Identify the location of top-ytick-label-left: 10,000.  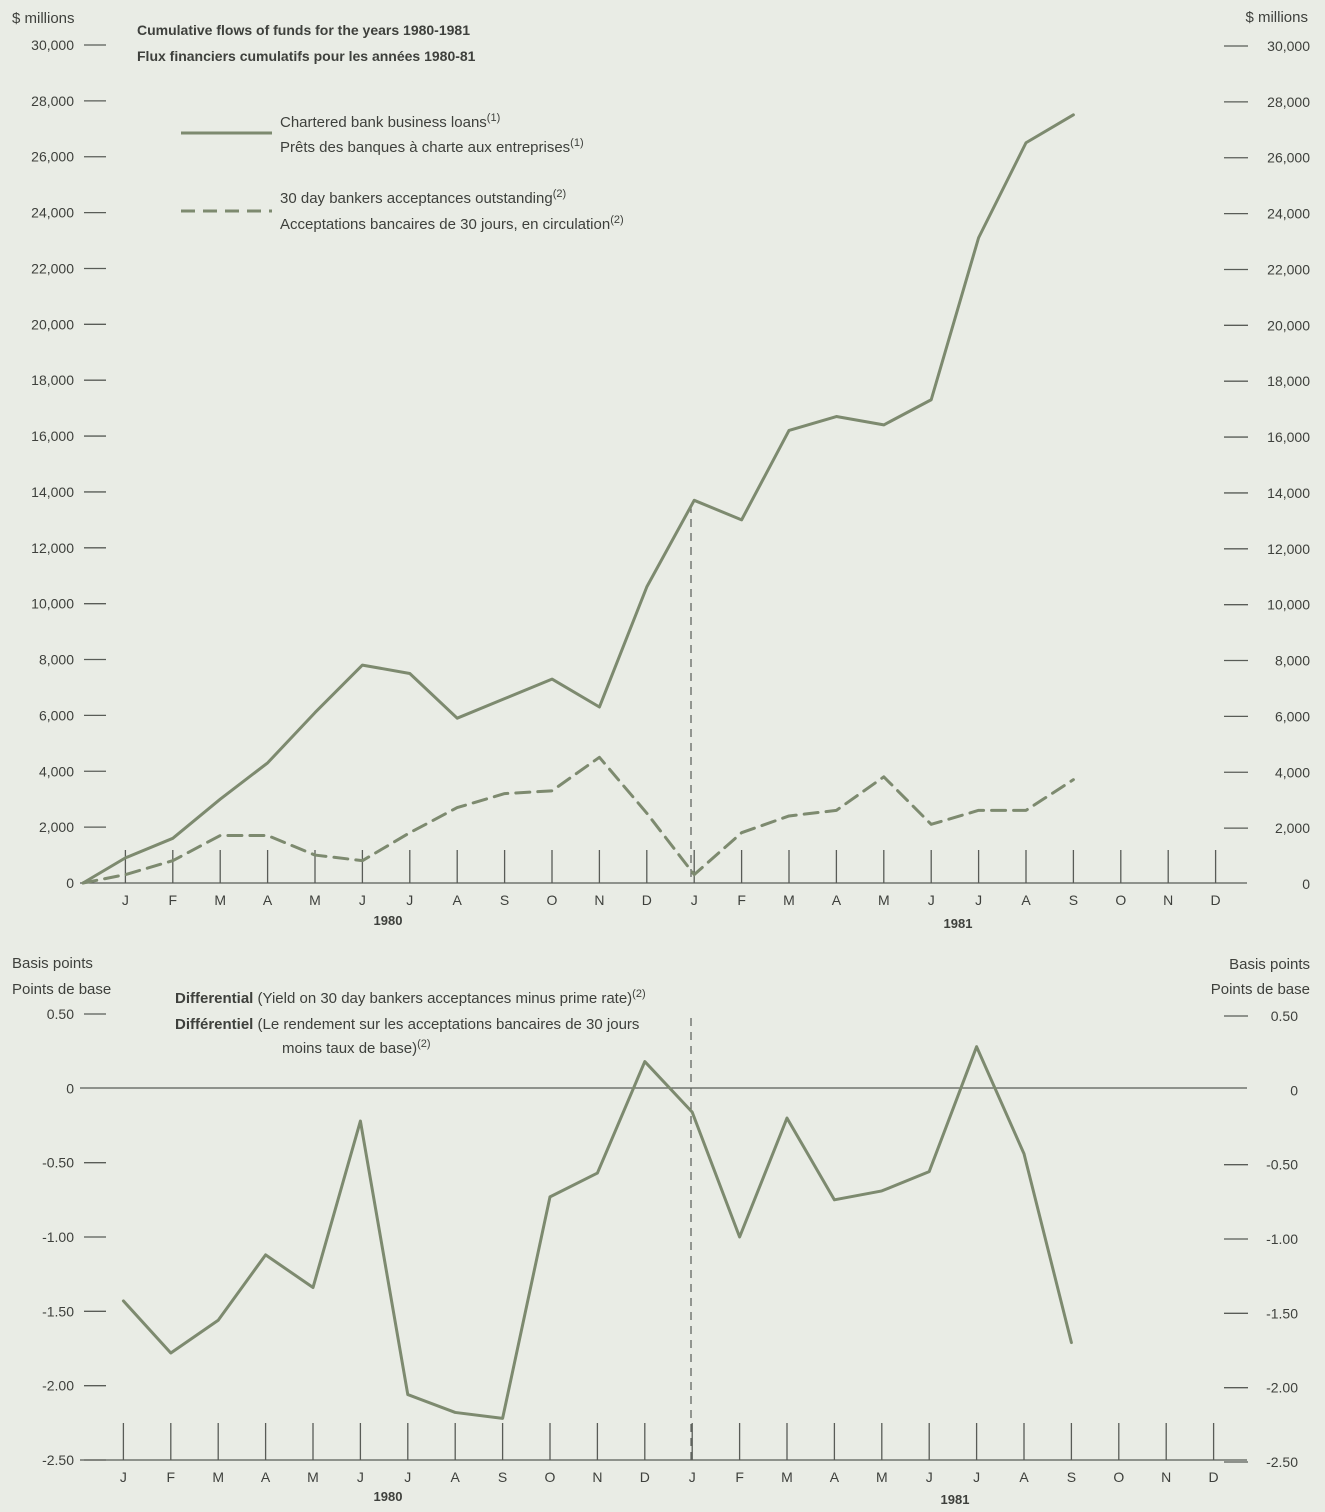
(52, 604).